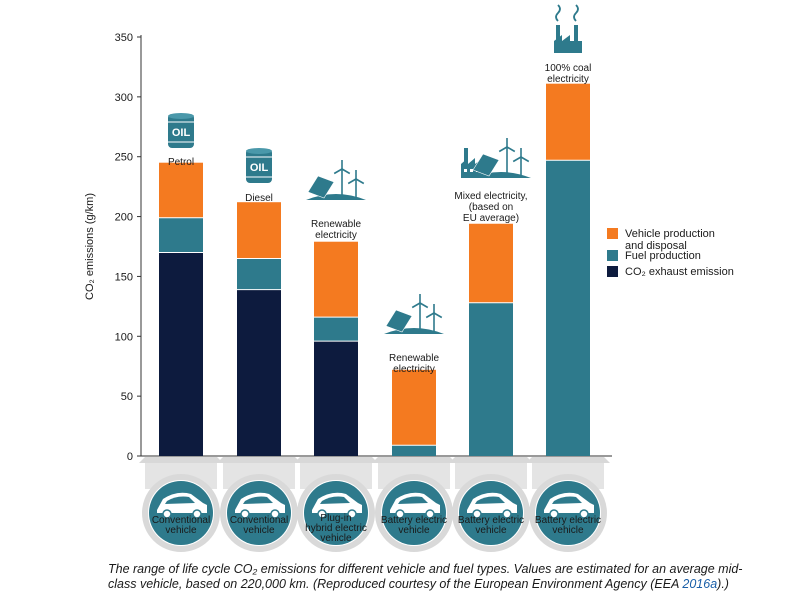  I want to click on coal-factory-icon, so click(568, 28).